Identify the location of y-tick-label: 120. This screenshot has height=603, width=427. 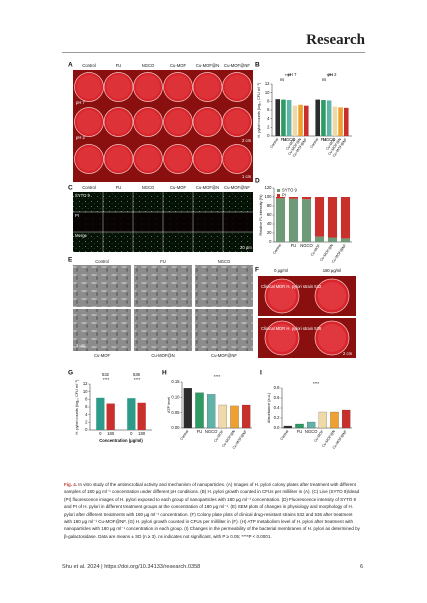
(269, 187).